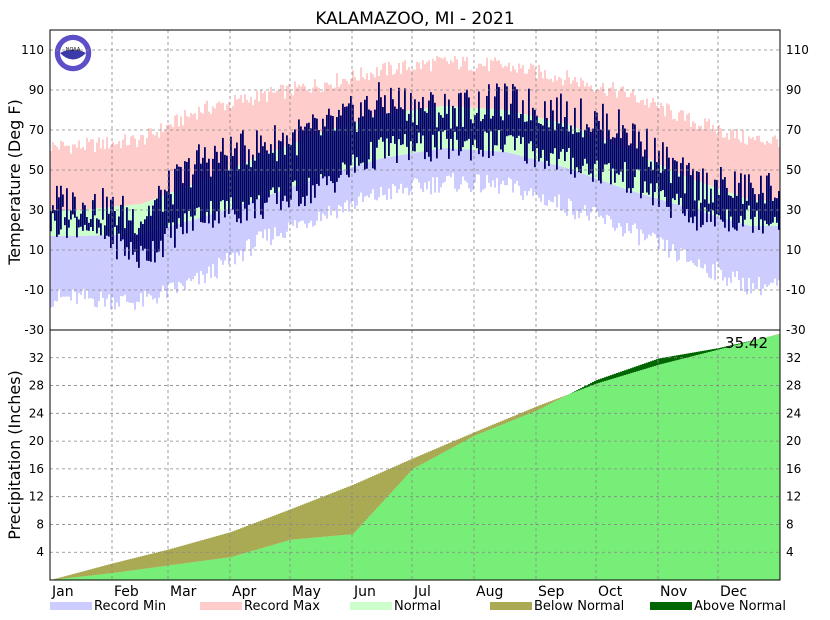 The height and width of the screenshot is (620, 830). I want to click on temp-tick-label-left: 10, so click(36, 250).